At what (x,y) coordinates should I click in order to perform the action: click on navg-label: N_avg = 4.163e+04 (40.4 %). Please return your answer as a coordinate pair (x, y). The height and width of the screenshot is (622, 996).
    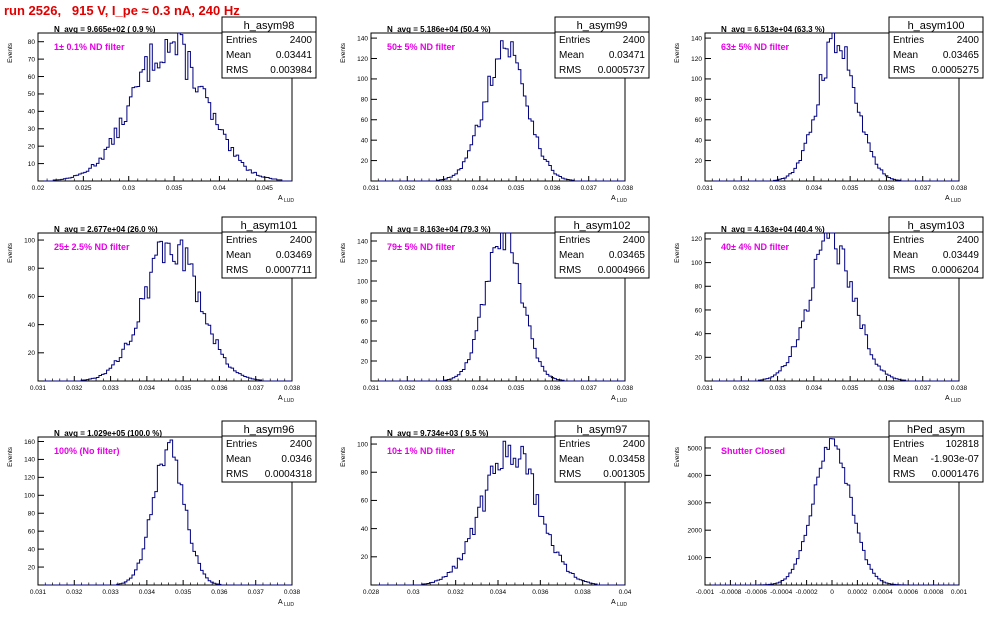
    Looking at the image, I should click on (773, 229).